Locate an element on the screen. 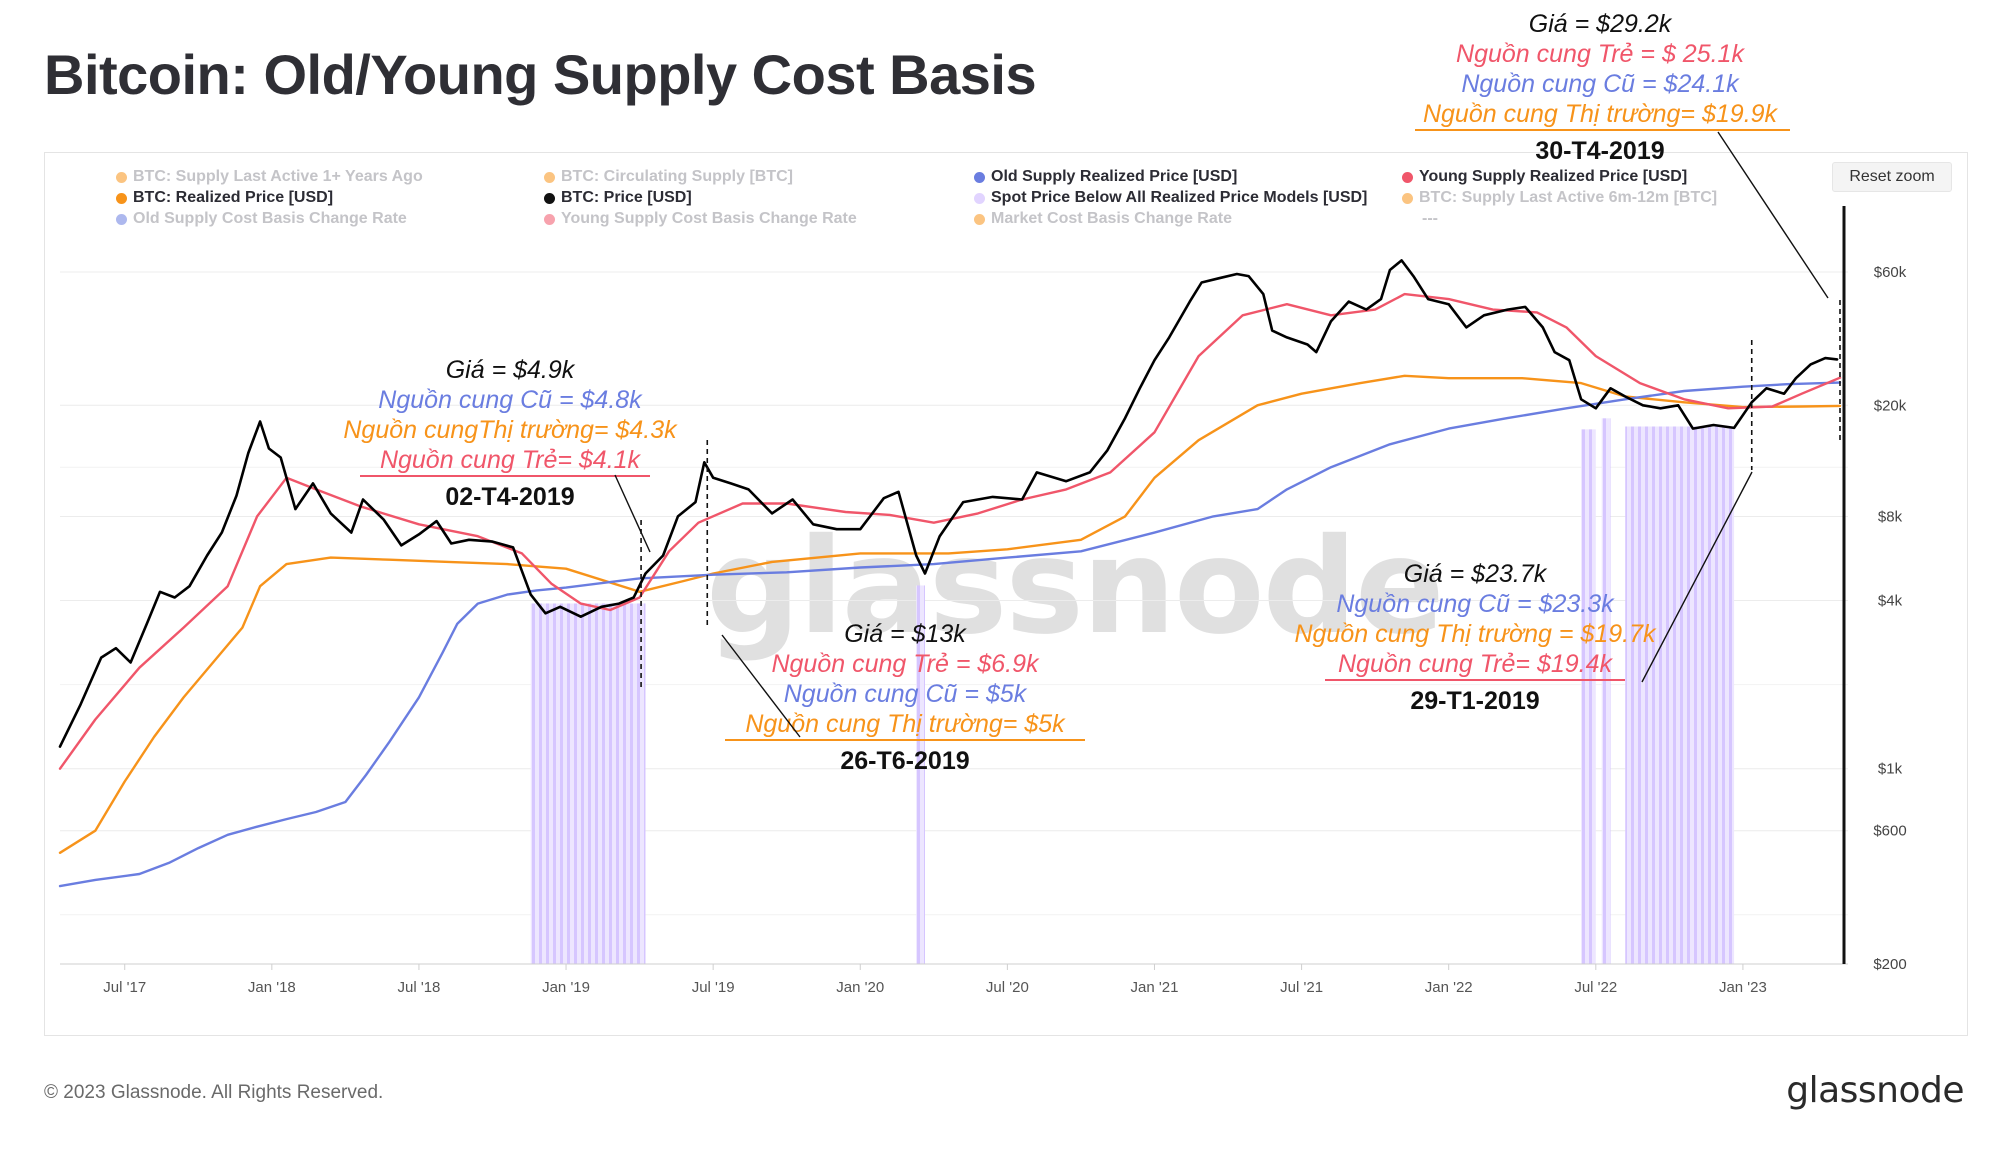 The width and height of the screenshot is (2000, 1152). legend-item: Market Cost Basis Change Rate is located at coordinates (1103, 219).